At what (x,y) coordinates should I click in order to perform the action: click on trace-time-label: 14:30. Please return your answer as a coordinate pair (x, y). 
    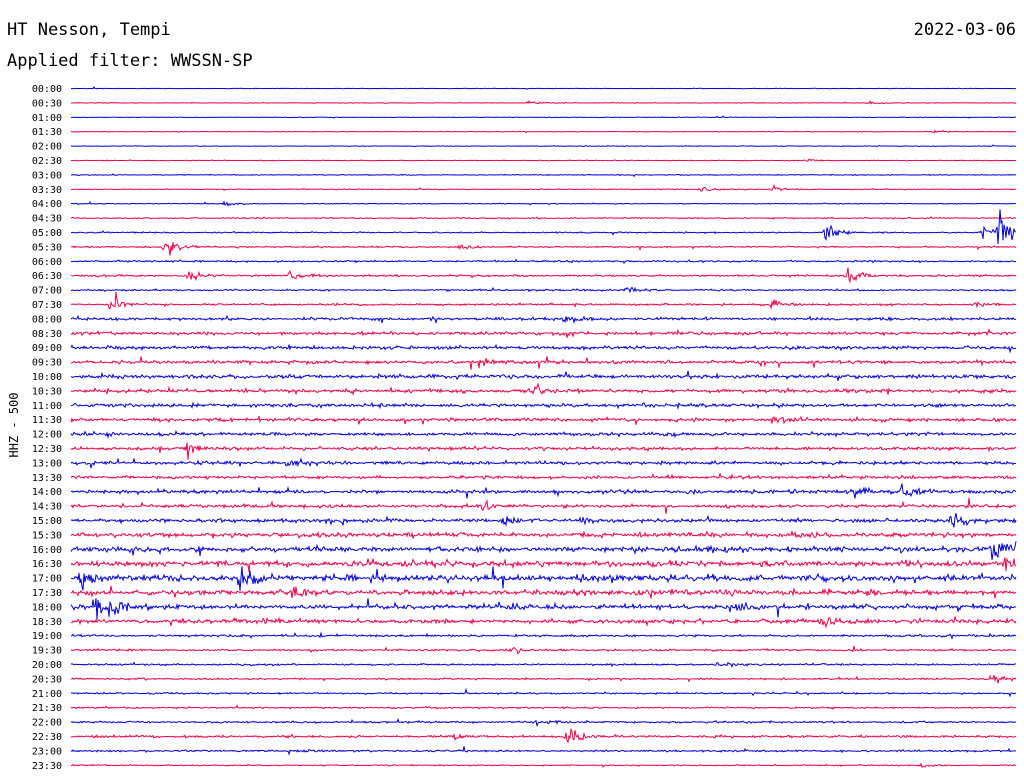
    Looking at the image, I should click on (47, 507).